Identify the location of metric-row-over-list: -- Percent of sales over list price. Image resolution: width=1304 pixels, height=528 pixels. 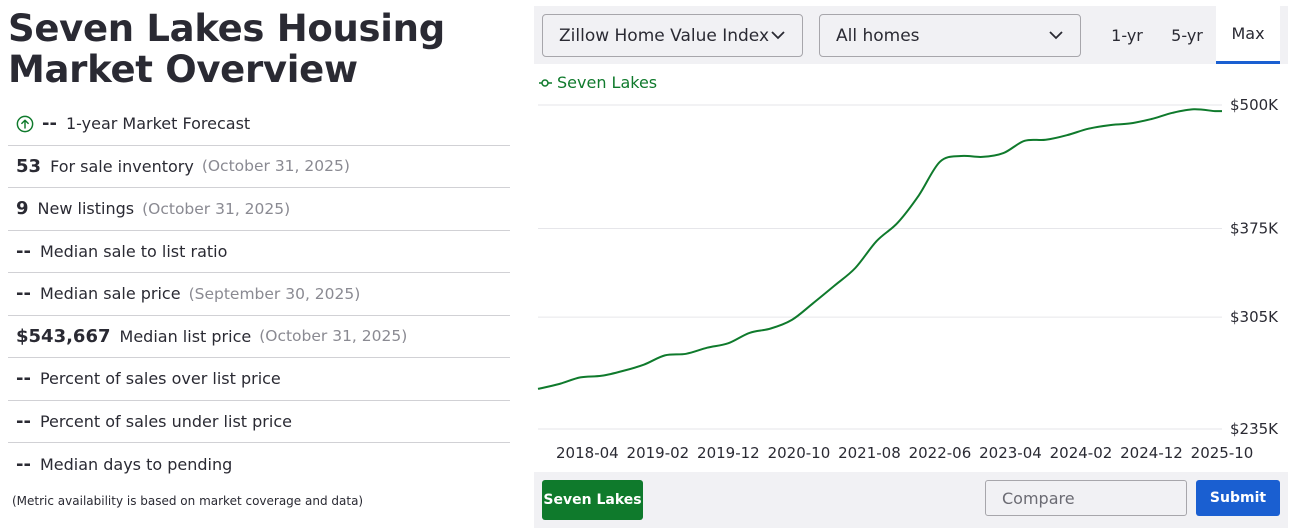
(259, 379).